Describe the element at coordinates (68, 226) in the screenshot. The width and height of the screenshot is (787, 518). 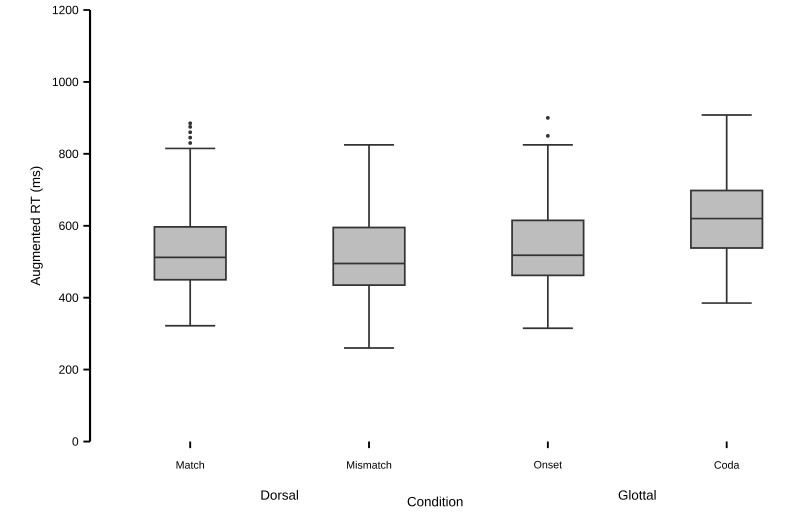
I see `y-tick-label: 600` at that location.